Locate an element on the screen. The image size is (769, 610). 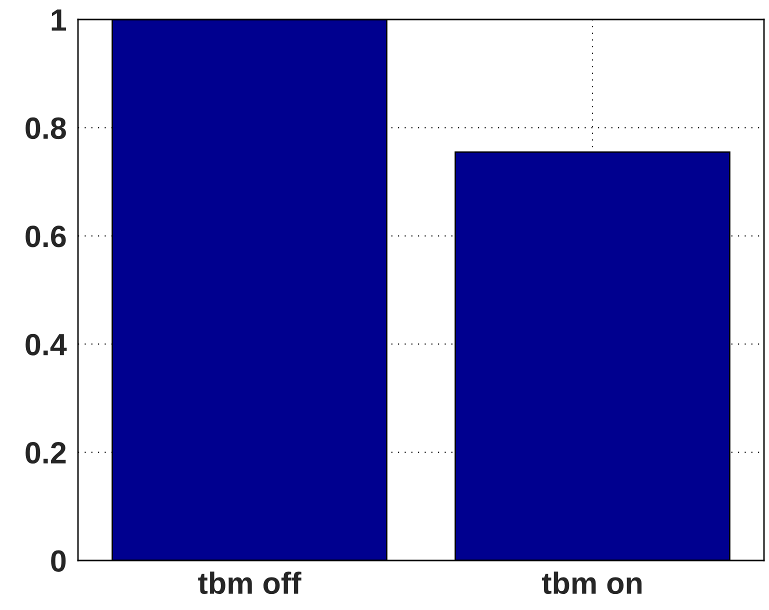
y-tick-label: 1 is located at coordinates (59, 20).